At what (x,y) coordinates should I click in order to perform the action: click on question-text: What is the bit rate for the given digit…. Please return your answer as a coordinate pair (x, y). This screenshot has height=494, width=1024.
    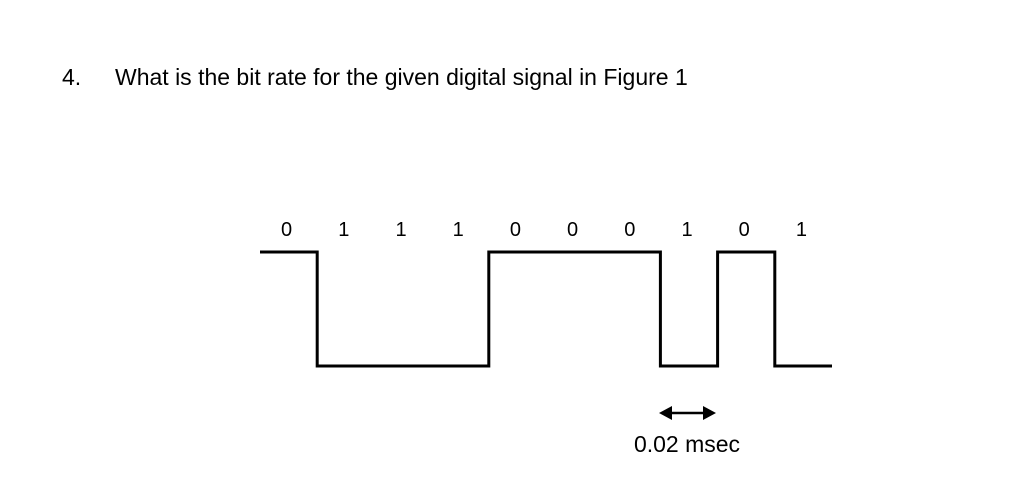
    Looking at the image, I should click on (401, 77).